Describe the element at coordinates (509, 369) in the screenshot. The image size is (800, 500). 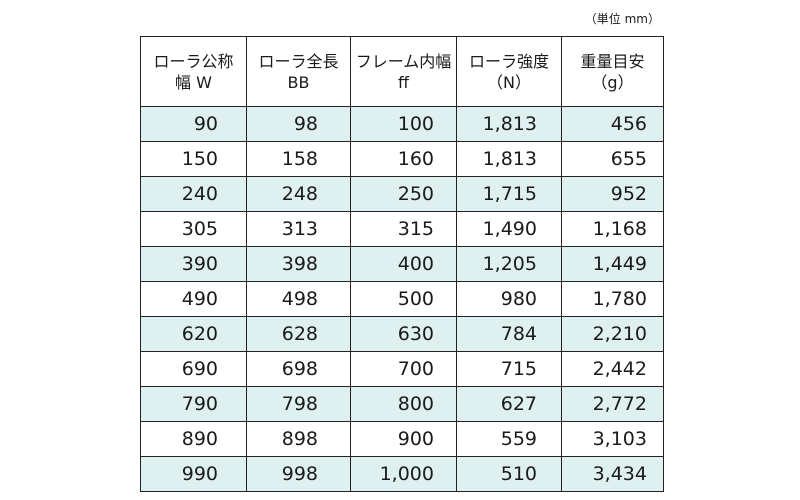
I see `cell-roller-strength: 715` at that location.